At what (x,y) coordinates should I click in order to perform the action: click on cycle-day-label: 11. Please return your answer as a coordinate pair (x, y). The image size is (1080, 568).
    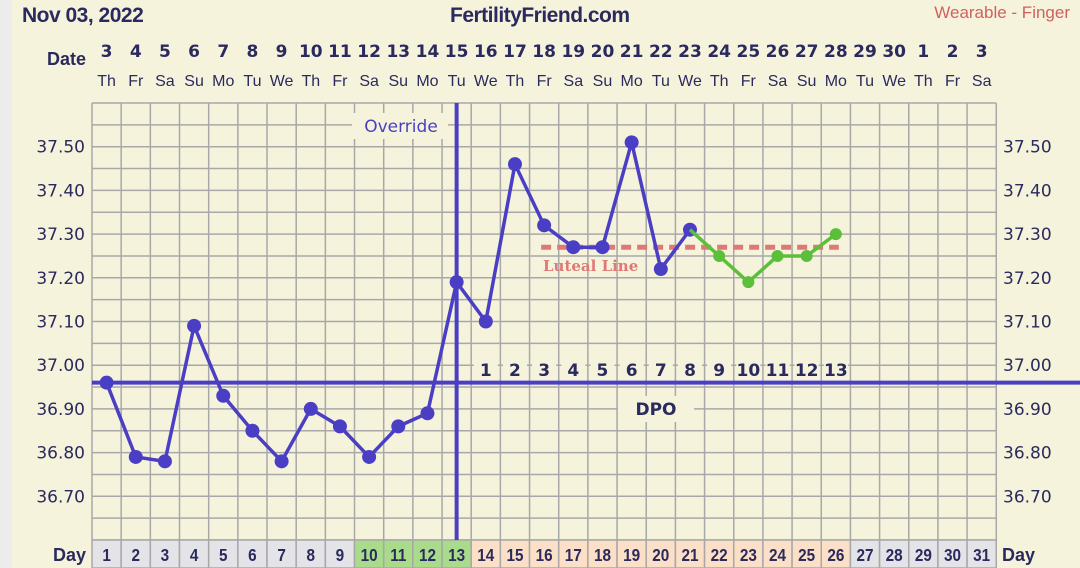
    Looking at the image, I should click on (398, 555).